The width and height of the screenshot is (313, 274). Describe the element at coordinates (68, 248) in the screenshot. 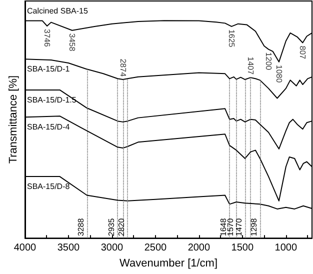

I see `x-tick-label: 3500` at that location.